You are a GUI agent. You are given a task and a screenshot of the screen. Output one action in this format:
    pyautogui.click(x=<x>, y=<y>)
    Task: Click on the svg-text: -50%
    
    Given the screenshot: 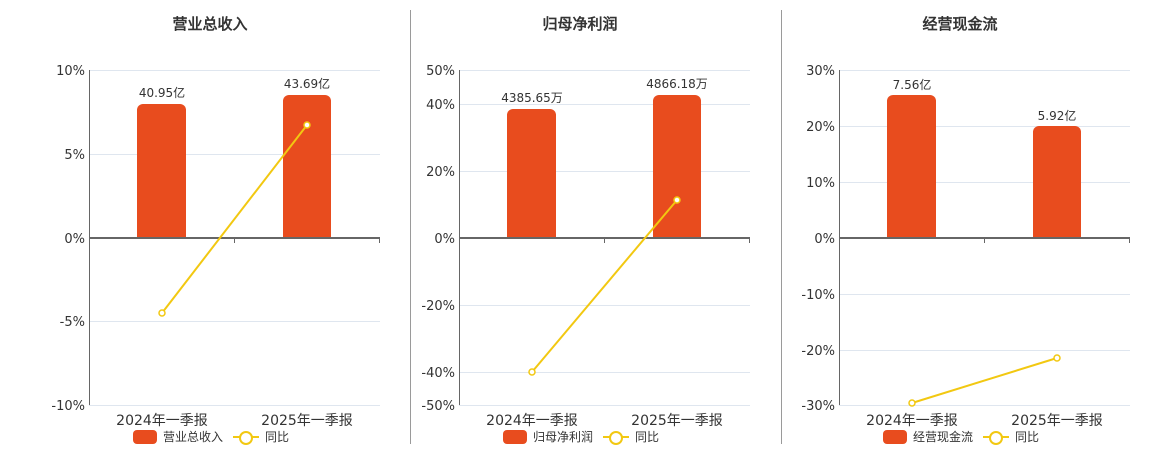 What is the action you would take?
    pyautogui.click(x=438, y=406)
    